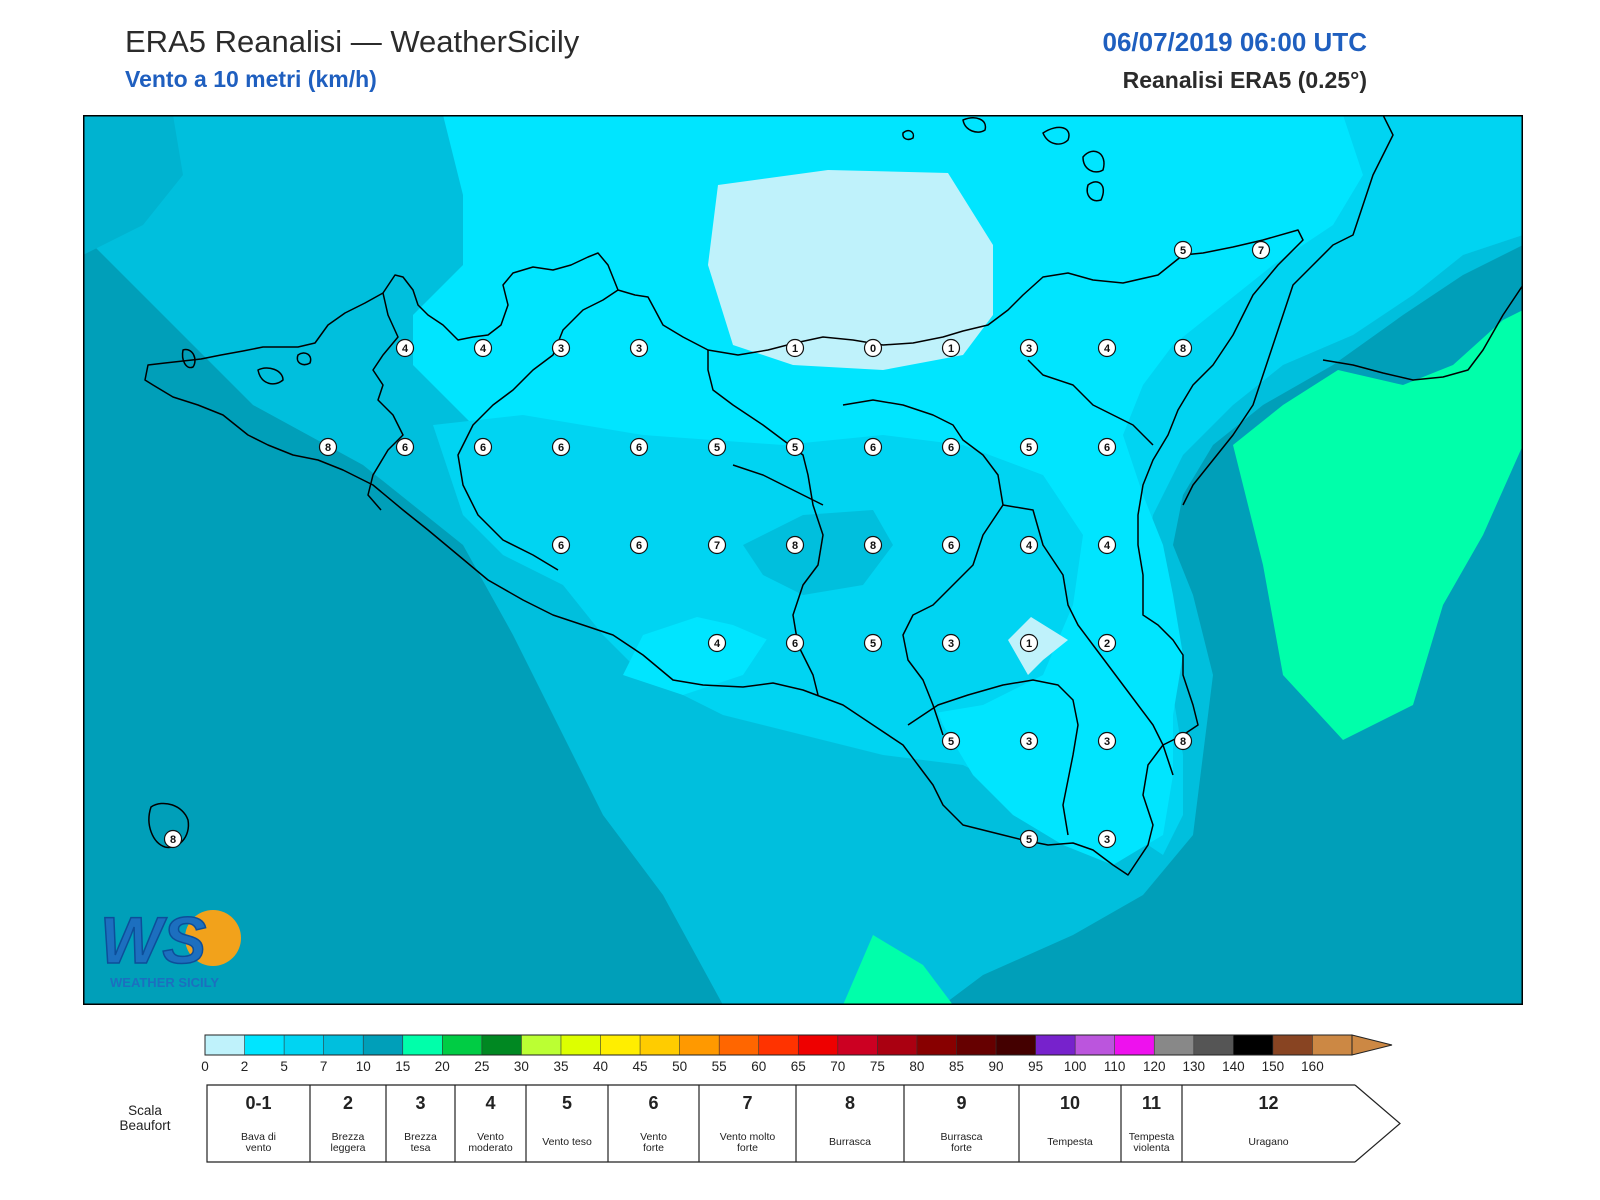  I want to click on logo-caption: WEATHER SICILY, so click(164, 982).